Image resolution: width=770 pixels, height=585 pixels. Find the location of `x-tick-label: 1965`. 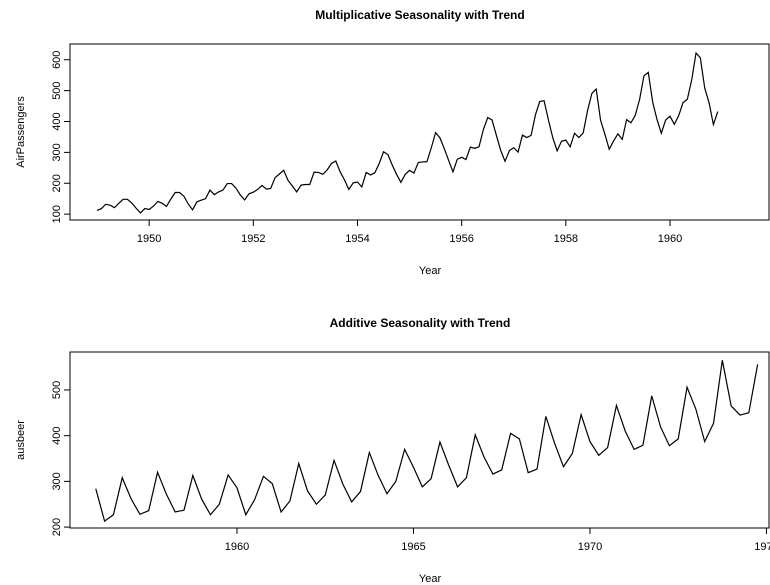

x-tick-label: 1965 is located at coordinates (413, 547).